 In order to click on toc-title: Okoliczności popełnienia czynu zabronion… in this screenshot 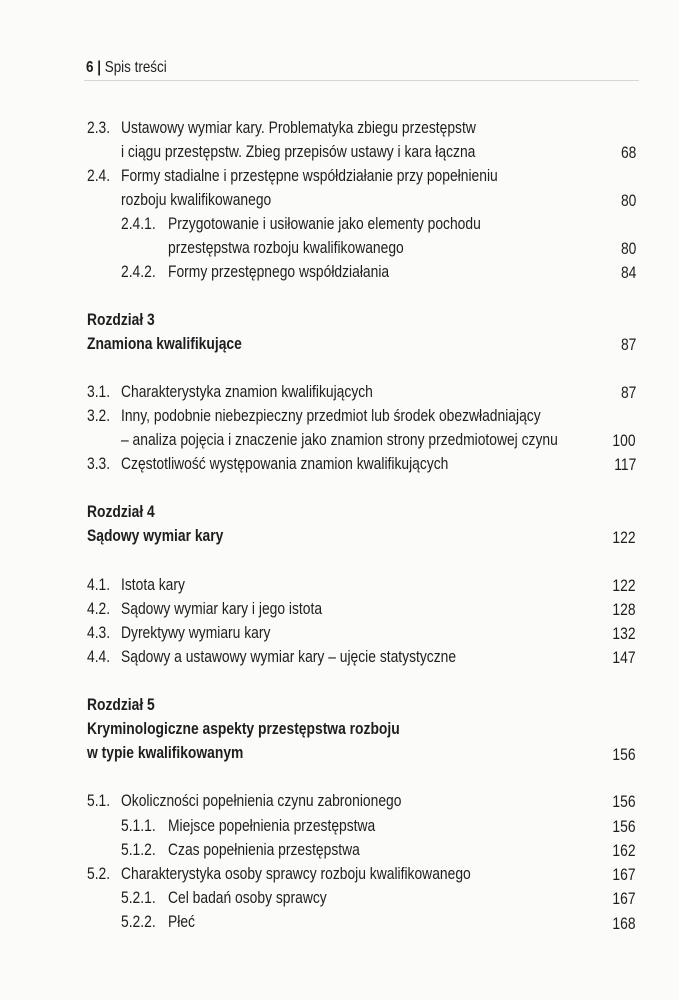, I will do `click(261, 801)`.